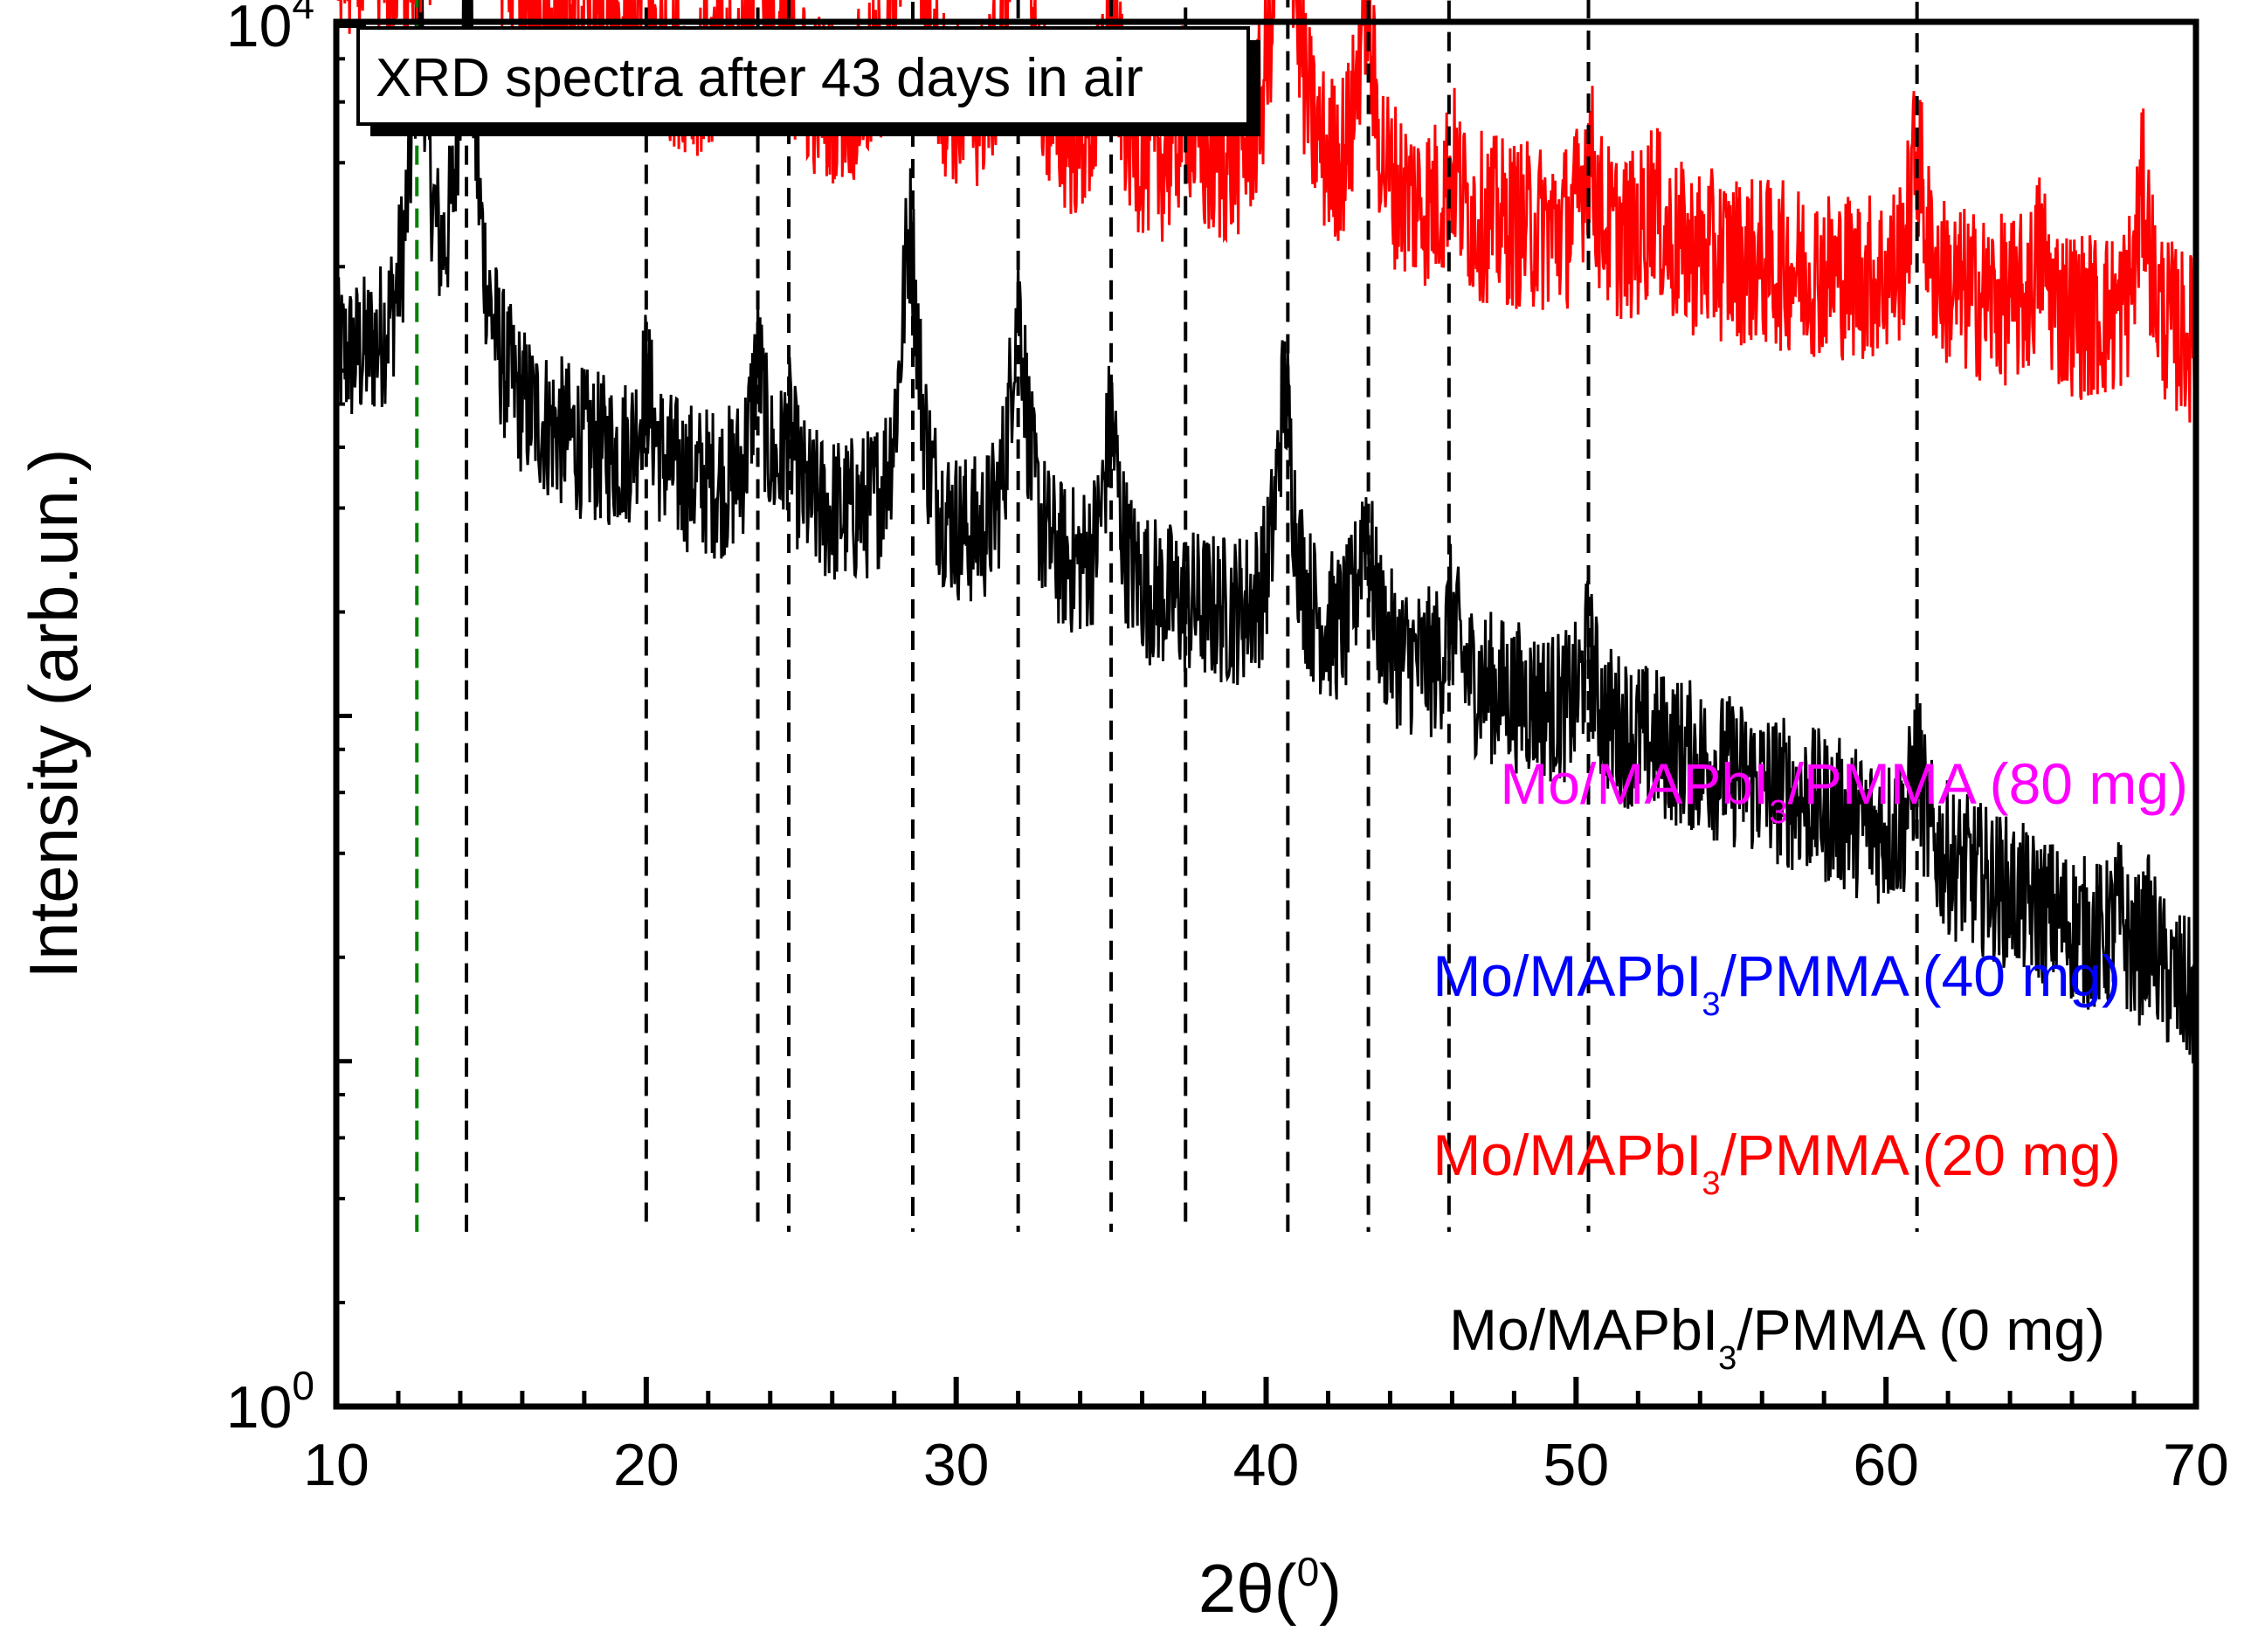 The image size is (2244, 1652). What do you see at coordinates (270, 1402) in the screenshot?
I see `y-tick-label: 100` at bounding box center [270, 1402].